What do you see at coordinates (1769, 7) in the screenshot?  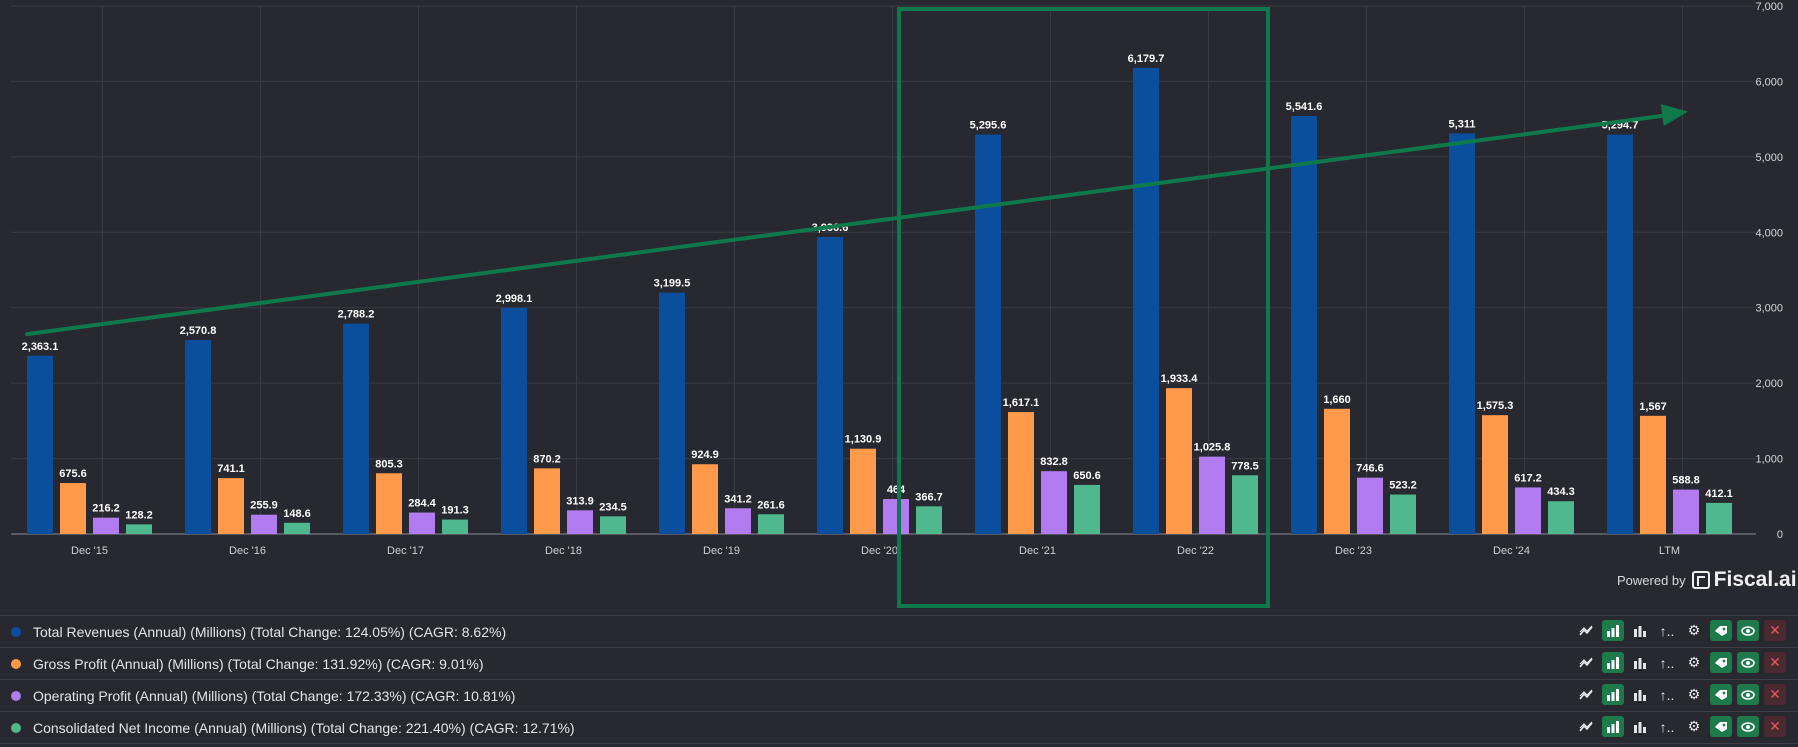 I see `y-tick-label: 7,000` at bounding box center [1769, 7].